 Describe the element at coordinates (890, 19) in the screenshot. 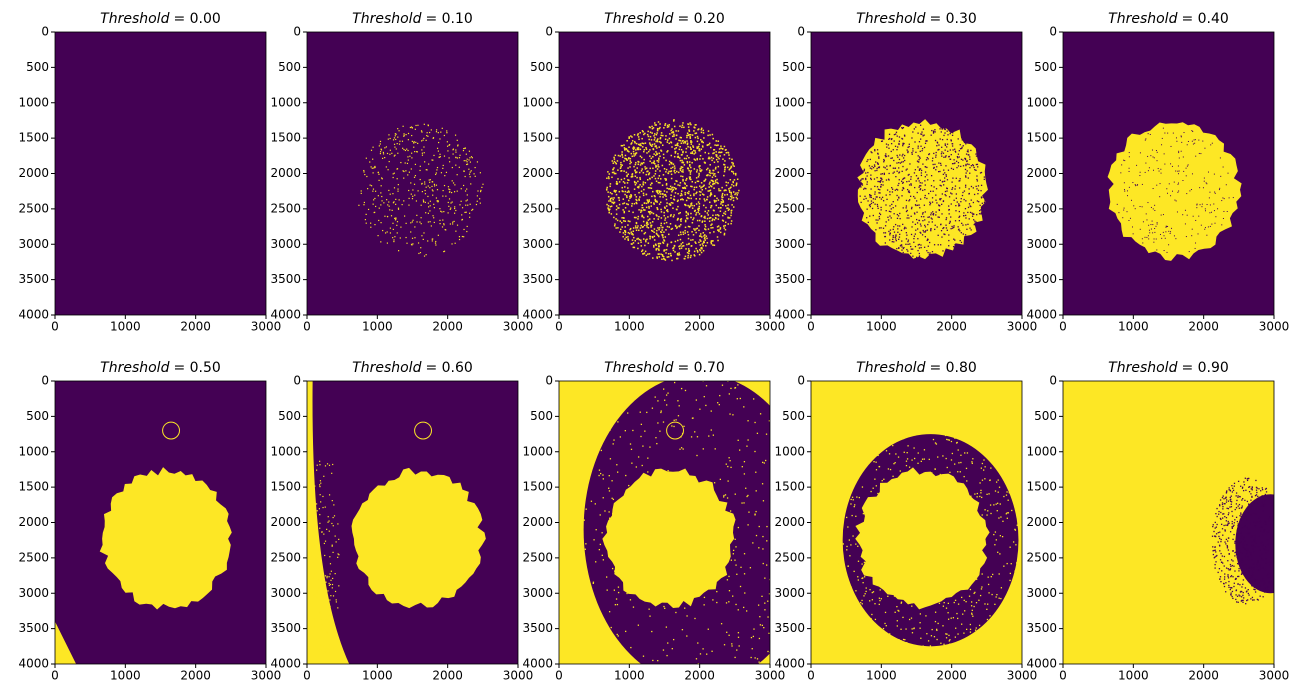

I see `title-variable: Threshold` at that location.